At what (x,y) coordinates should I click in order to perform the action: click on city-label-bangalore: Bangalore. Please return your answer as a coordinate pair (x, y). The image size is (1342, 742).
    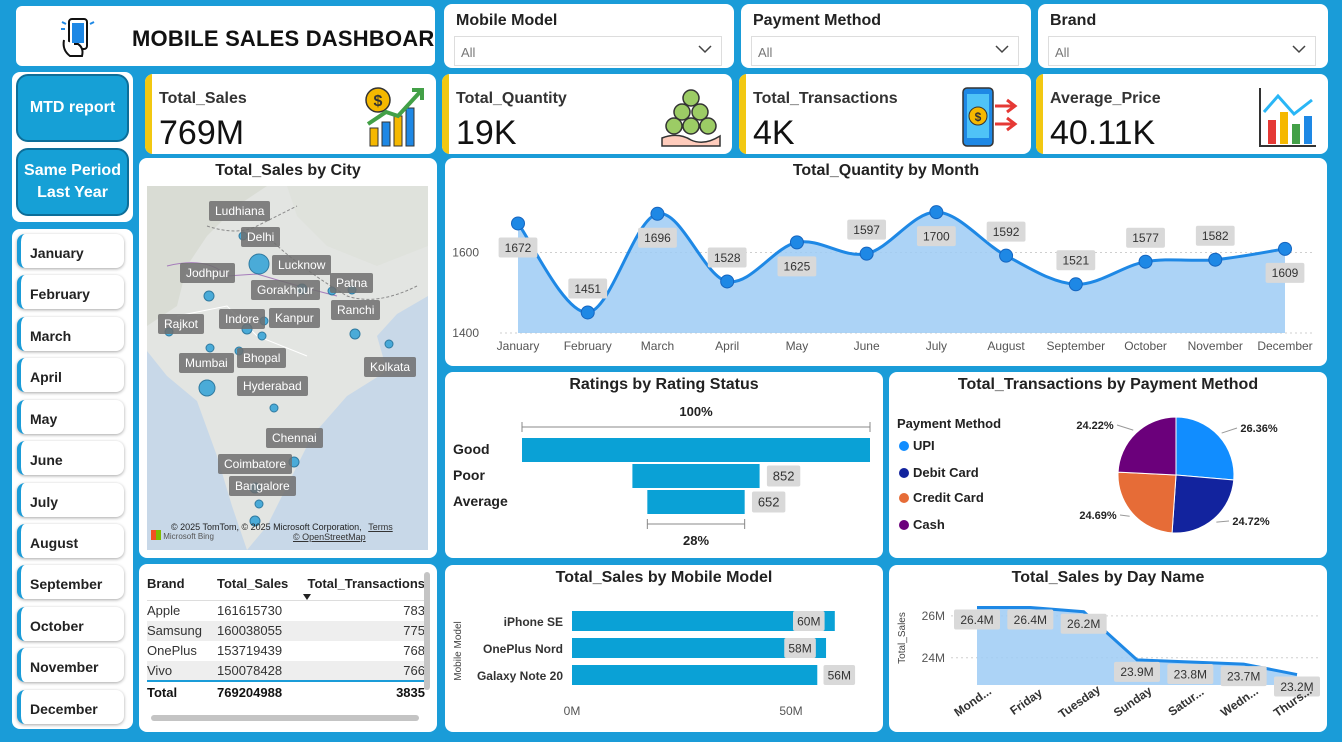
    Looking at the image, I should click on (262, 486).